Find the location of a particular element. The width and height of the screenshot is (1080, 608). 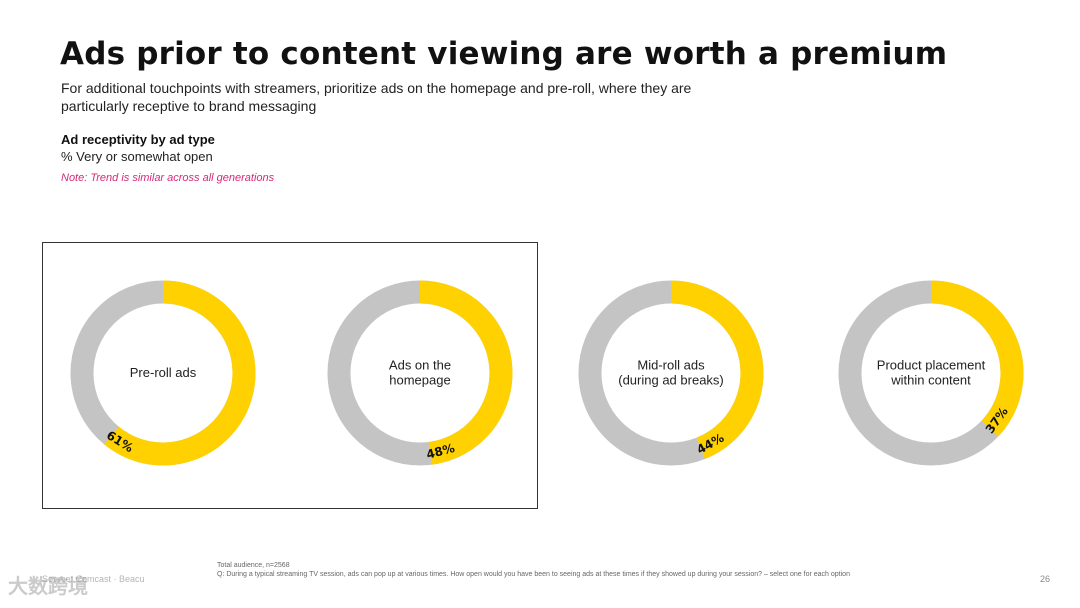

donut-value-arc-ads-on-the-homepage is located at coordinates (466, 372).